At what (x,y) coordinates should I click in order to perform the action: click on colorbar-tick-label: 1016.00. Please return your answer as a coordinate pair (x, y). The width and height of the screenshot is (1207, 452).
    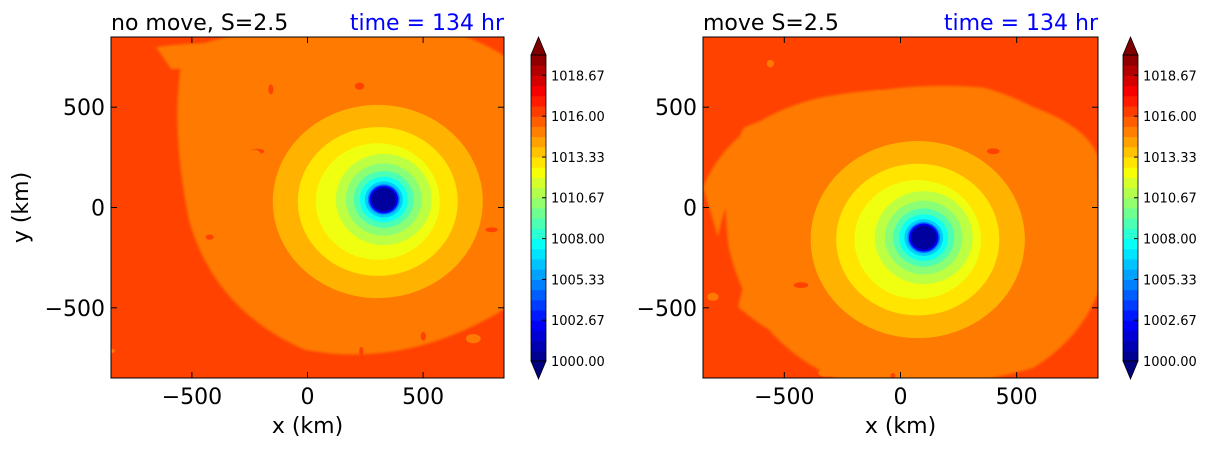
    Looking at the image, I should click on (578, 117).